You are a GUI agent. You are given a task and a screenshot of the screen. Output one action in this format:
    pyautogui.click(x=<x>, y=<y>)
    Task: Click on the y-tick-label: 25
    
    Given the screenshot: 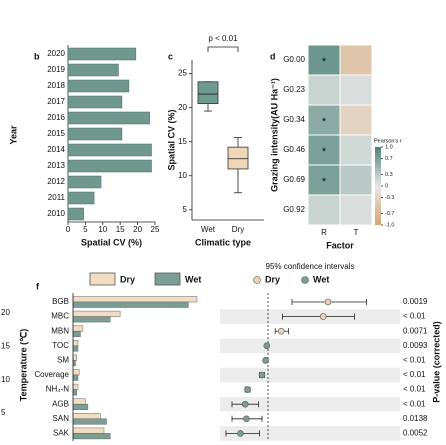 What is the action you would take?
    pyautogui.click(x=182, y=73)
    